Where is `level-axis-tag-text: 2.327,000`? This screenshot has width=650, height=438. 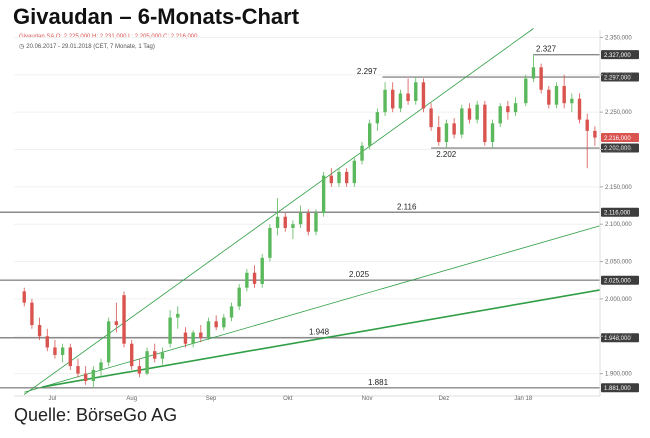
level-axis-tag-text: 2.327,000 is located at coordinates (617, 56).